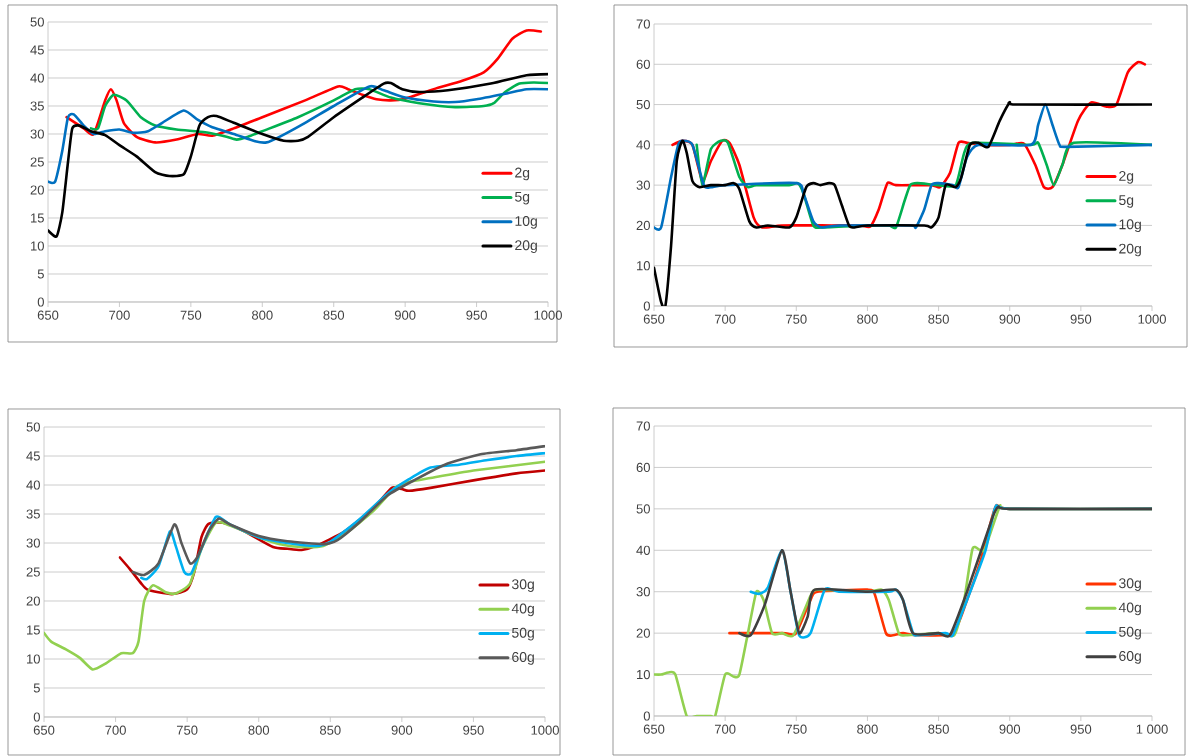 The height and width of the screenshot is (756, 1190). I want to click on x-tick-label: 1 000, so click(1152, 729).